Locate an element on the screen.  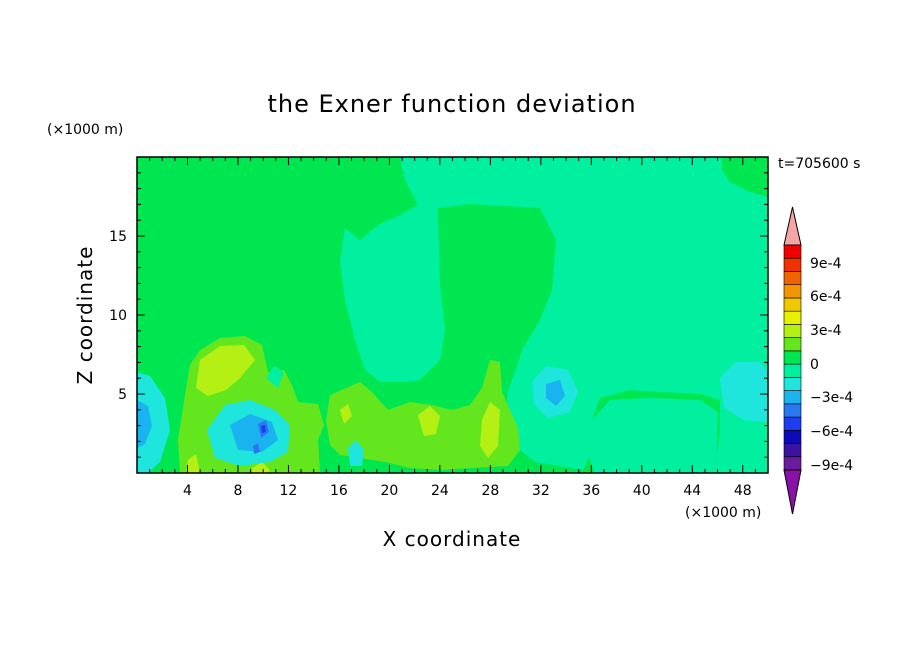
x-tick-label: 16 is located at coordinates (339, 491).